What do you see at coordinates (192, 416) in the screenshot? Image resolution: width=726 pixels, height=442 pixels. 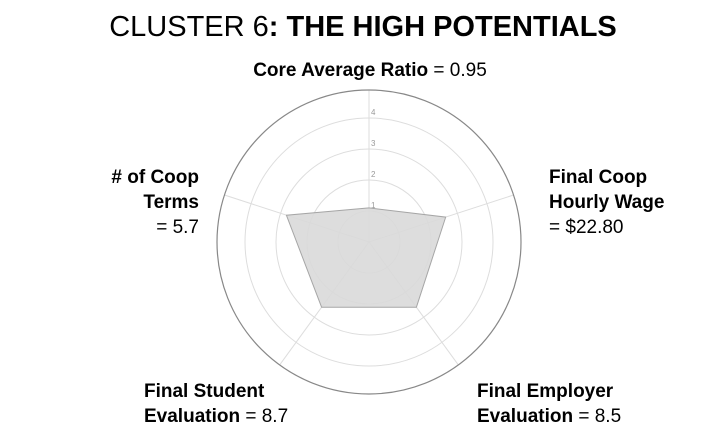 I see `label-bottom-left-line2: Evaluation` at bounding box center [192, 416].